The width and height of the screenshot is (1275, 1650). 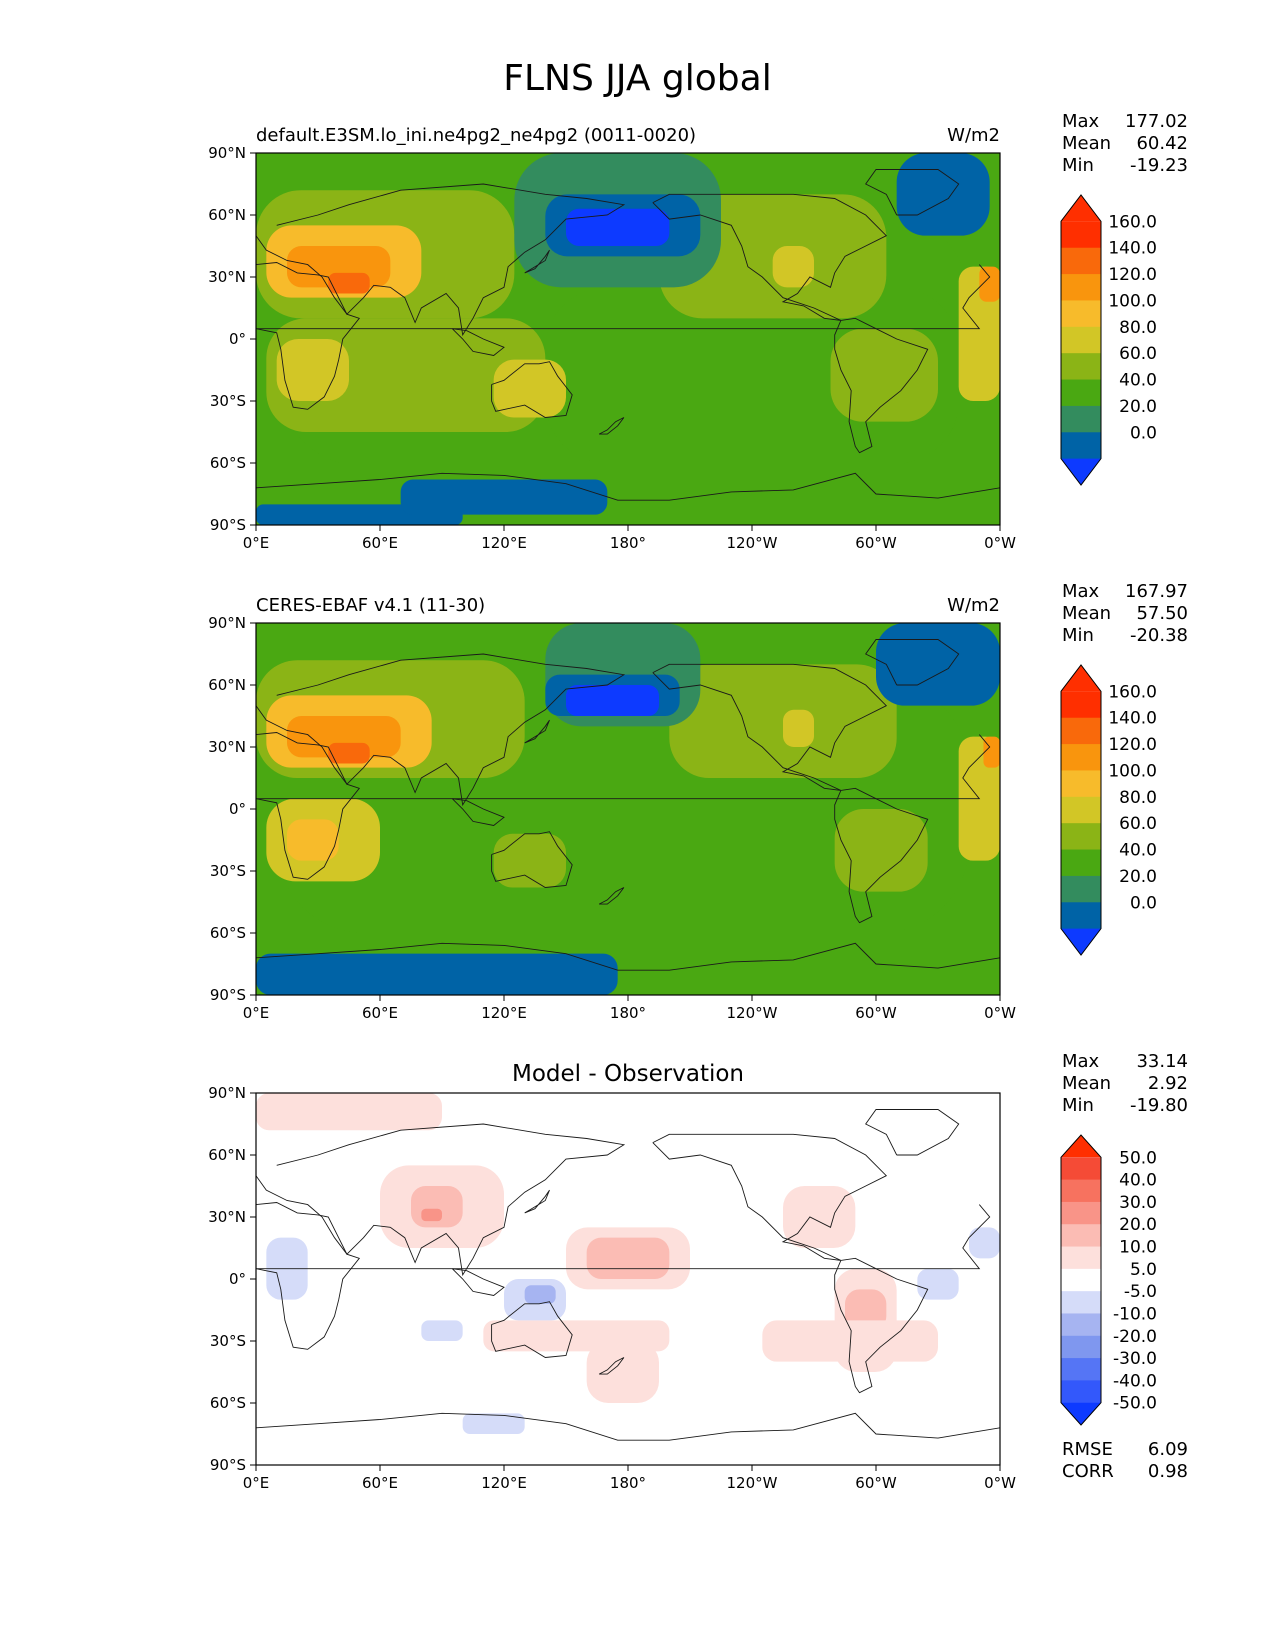 What do you see at coordinates (237, 339) in the screenshot?
I see `y-tick-label: 0°` at bounding box center [237, 339].